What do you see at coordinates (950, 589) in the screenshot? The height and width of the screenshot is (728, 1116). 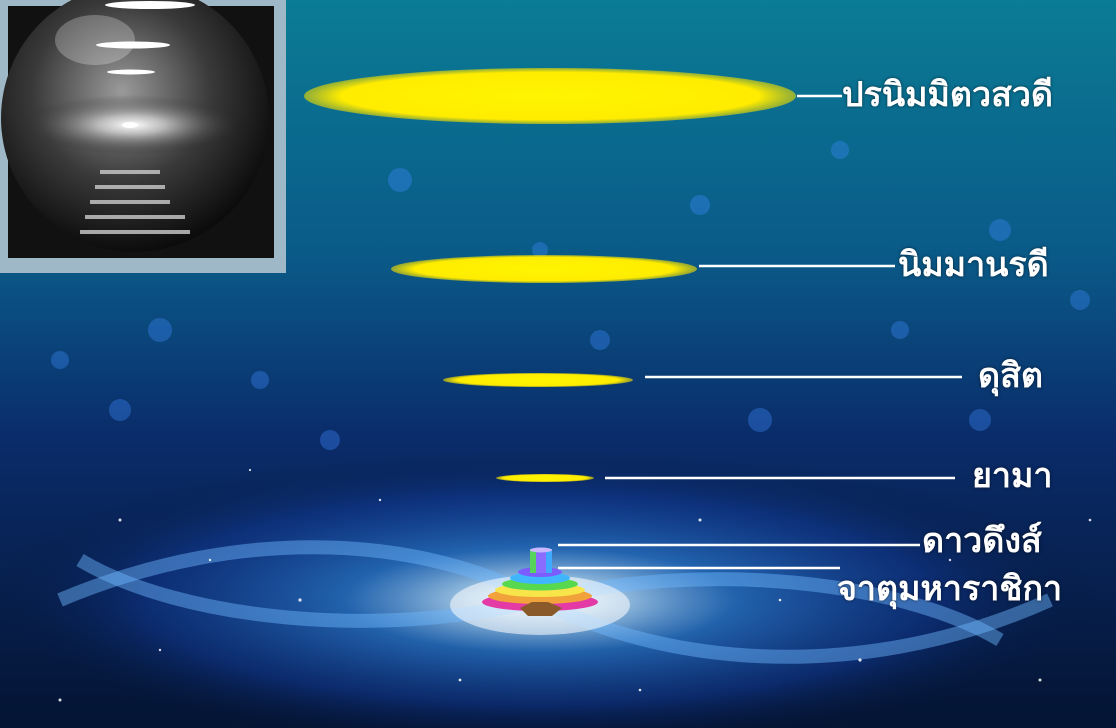 I see `label-catumaharajika: จาตุมหาราชิกา` at bounding box center [950, 589].